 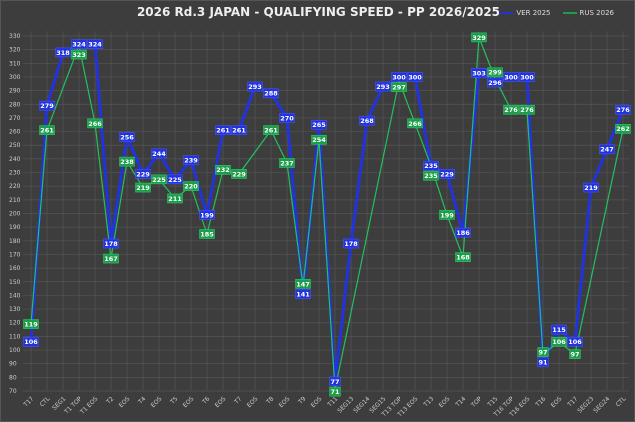 I want to click on y-tick-label: 210, so click(x=15, y=200).